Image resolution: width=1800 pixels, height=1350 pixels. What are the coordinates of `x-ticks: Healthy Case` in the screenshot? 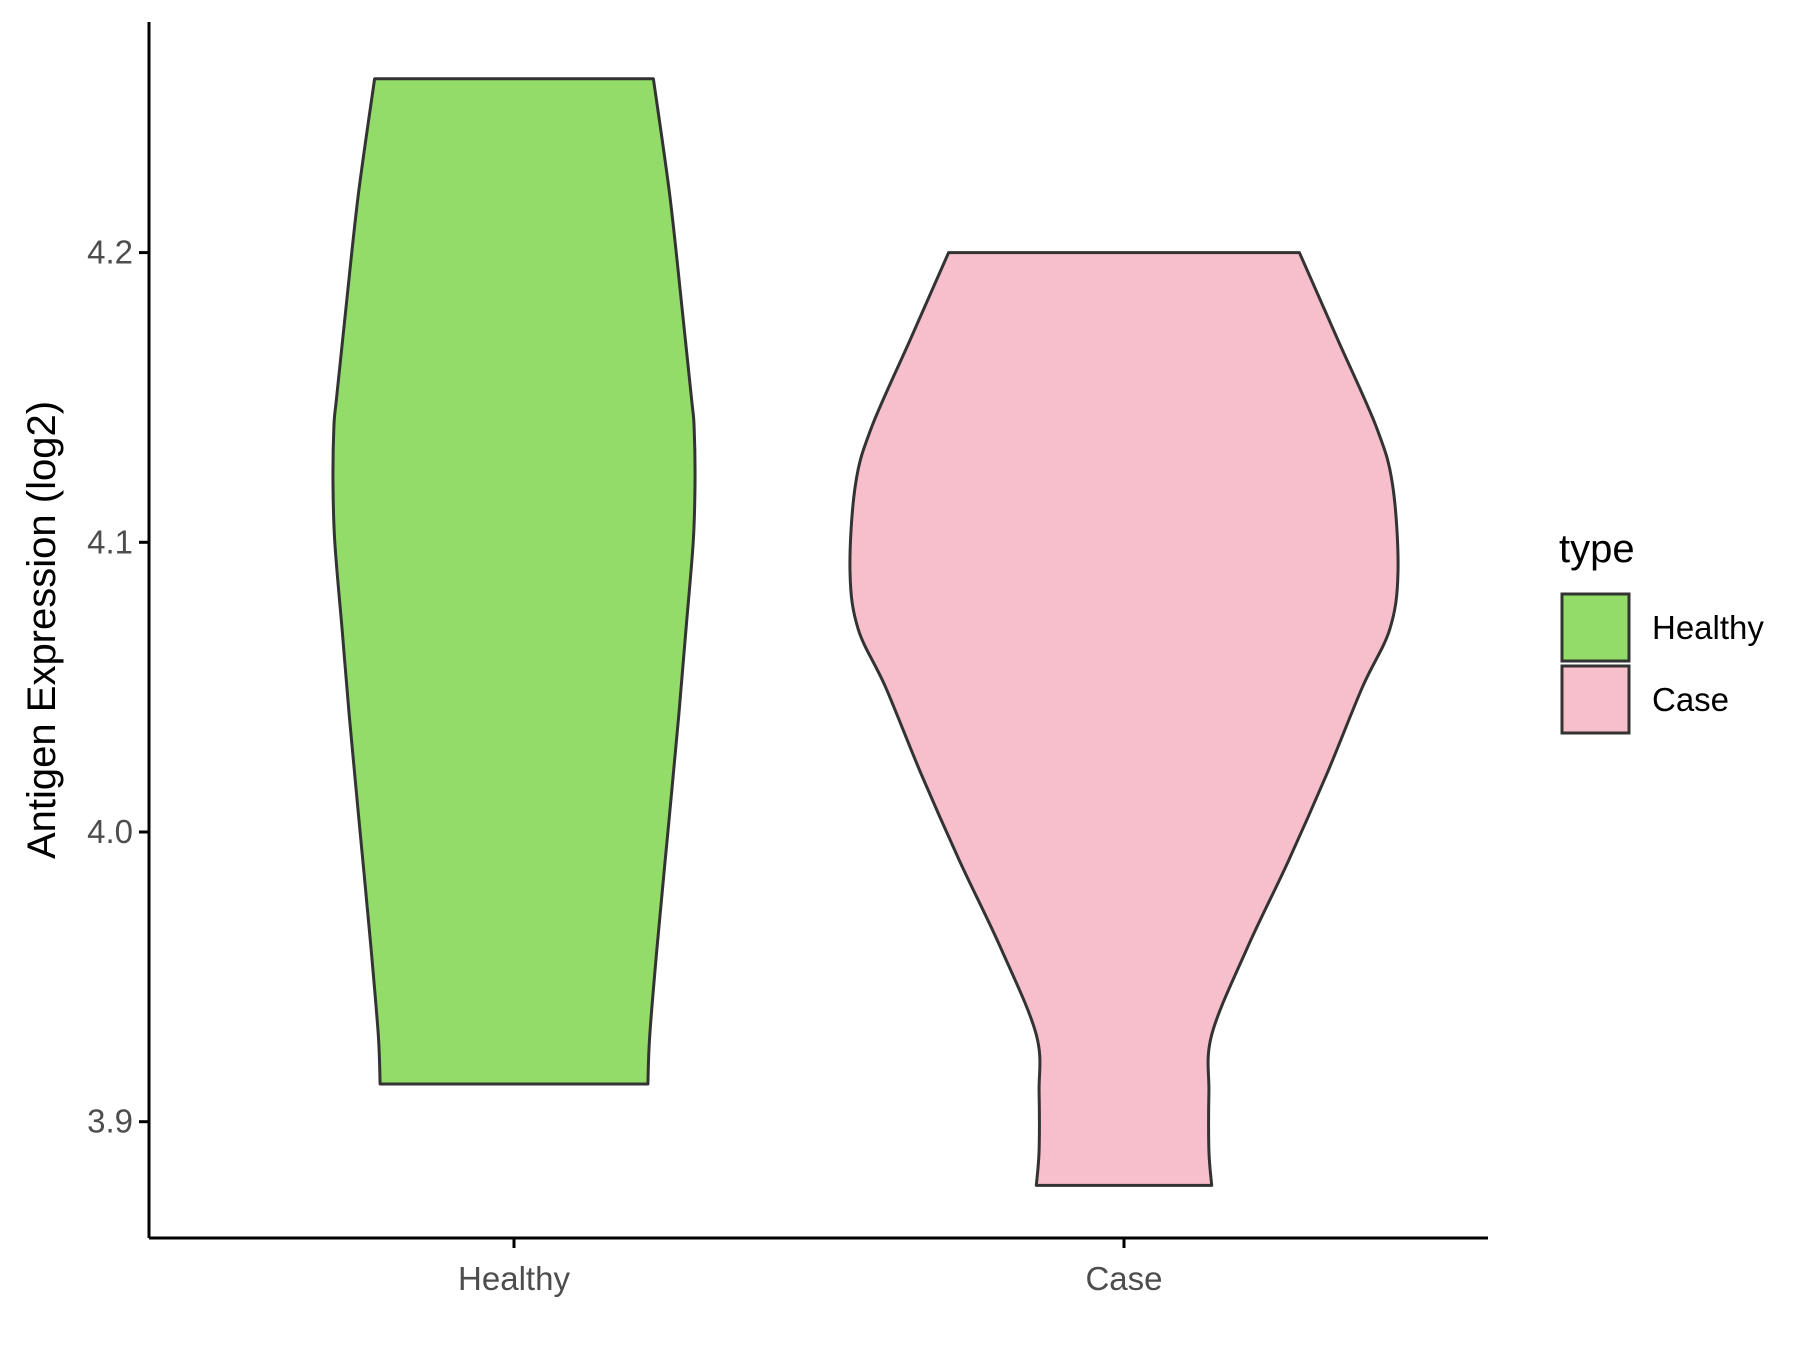 It's located at (810, 1267).